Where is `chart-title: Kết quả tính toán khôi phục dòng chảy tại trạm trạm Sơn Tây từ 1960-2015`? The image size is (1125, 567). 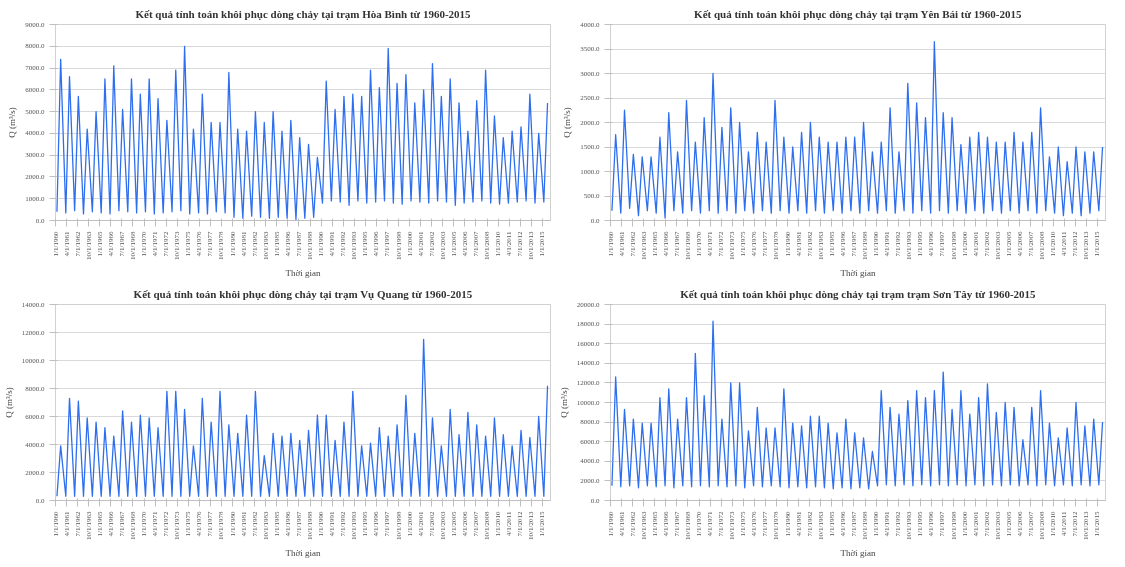 chart-title: Kết quả tính toán khôi phục dòng chảy tại trạm trạm Sơn Tây từ 1960-2015 is located at coordinates (858, 293).